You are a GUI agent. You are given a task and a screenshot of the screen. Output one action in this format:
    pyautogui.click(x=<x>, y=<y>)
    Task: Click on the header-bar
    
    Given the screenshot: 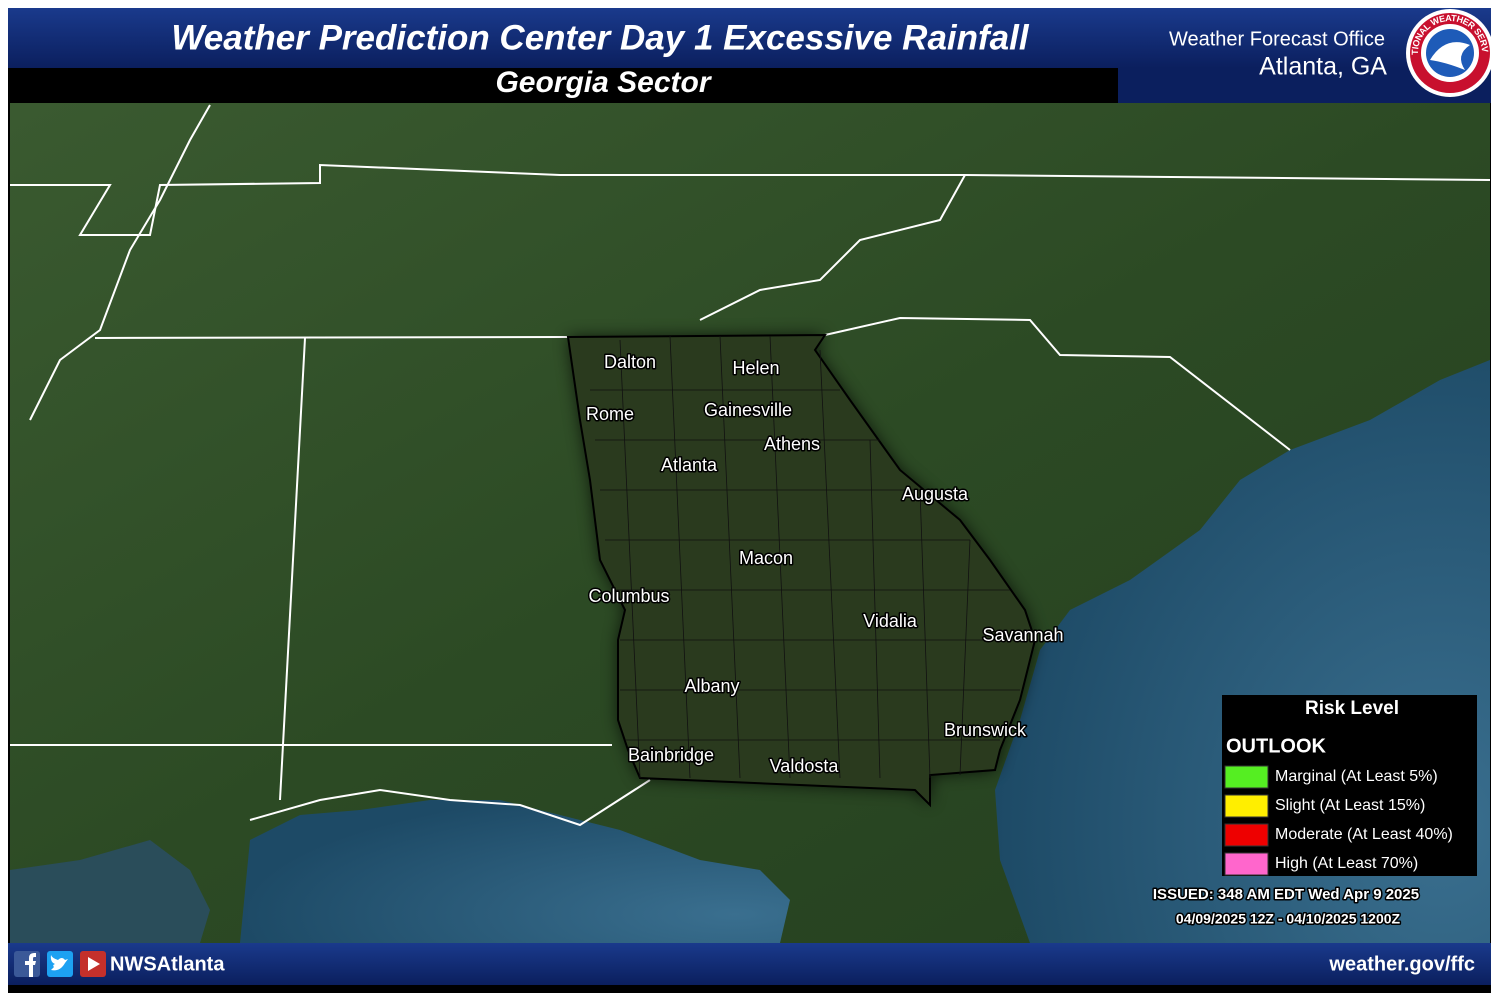 What is the action you would take?
    pyautogui.click(x=749, y=38)
    